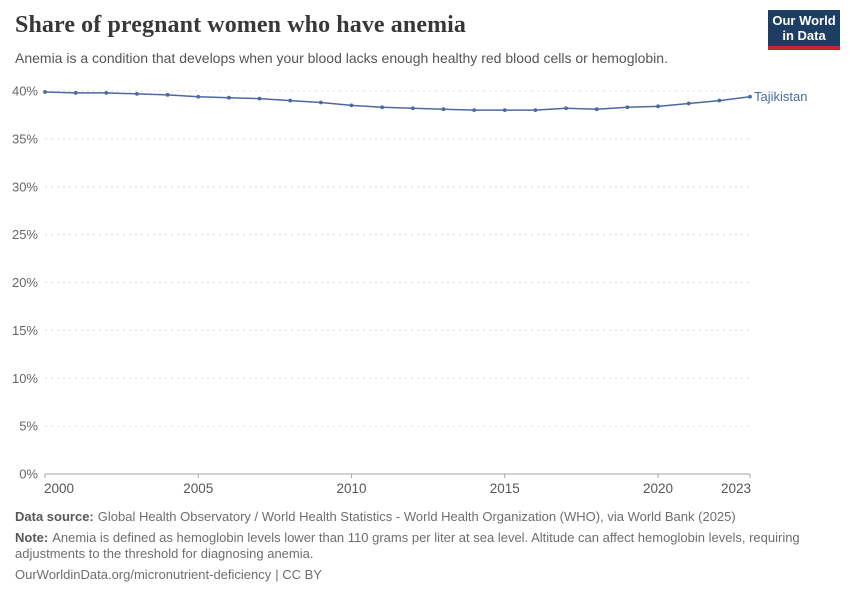 The image size is (850, 600). I want to click on owid-logo-line2: in Data, so click(804, 35).